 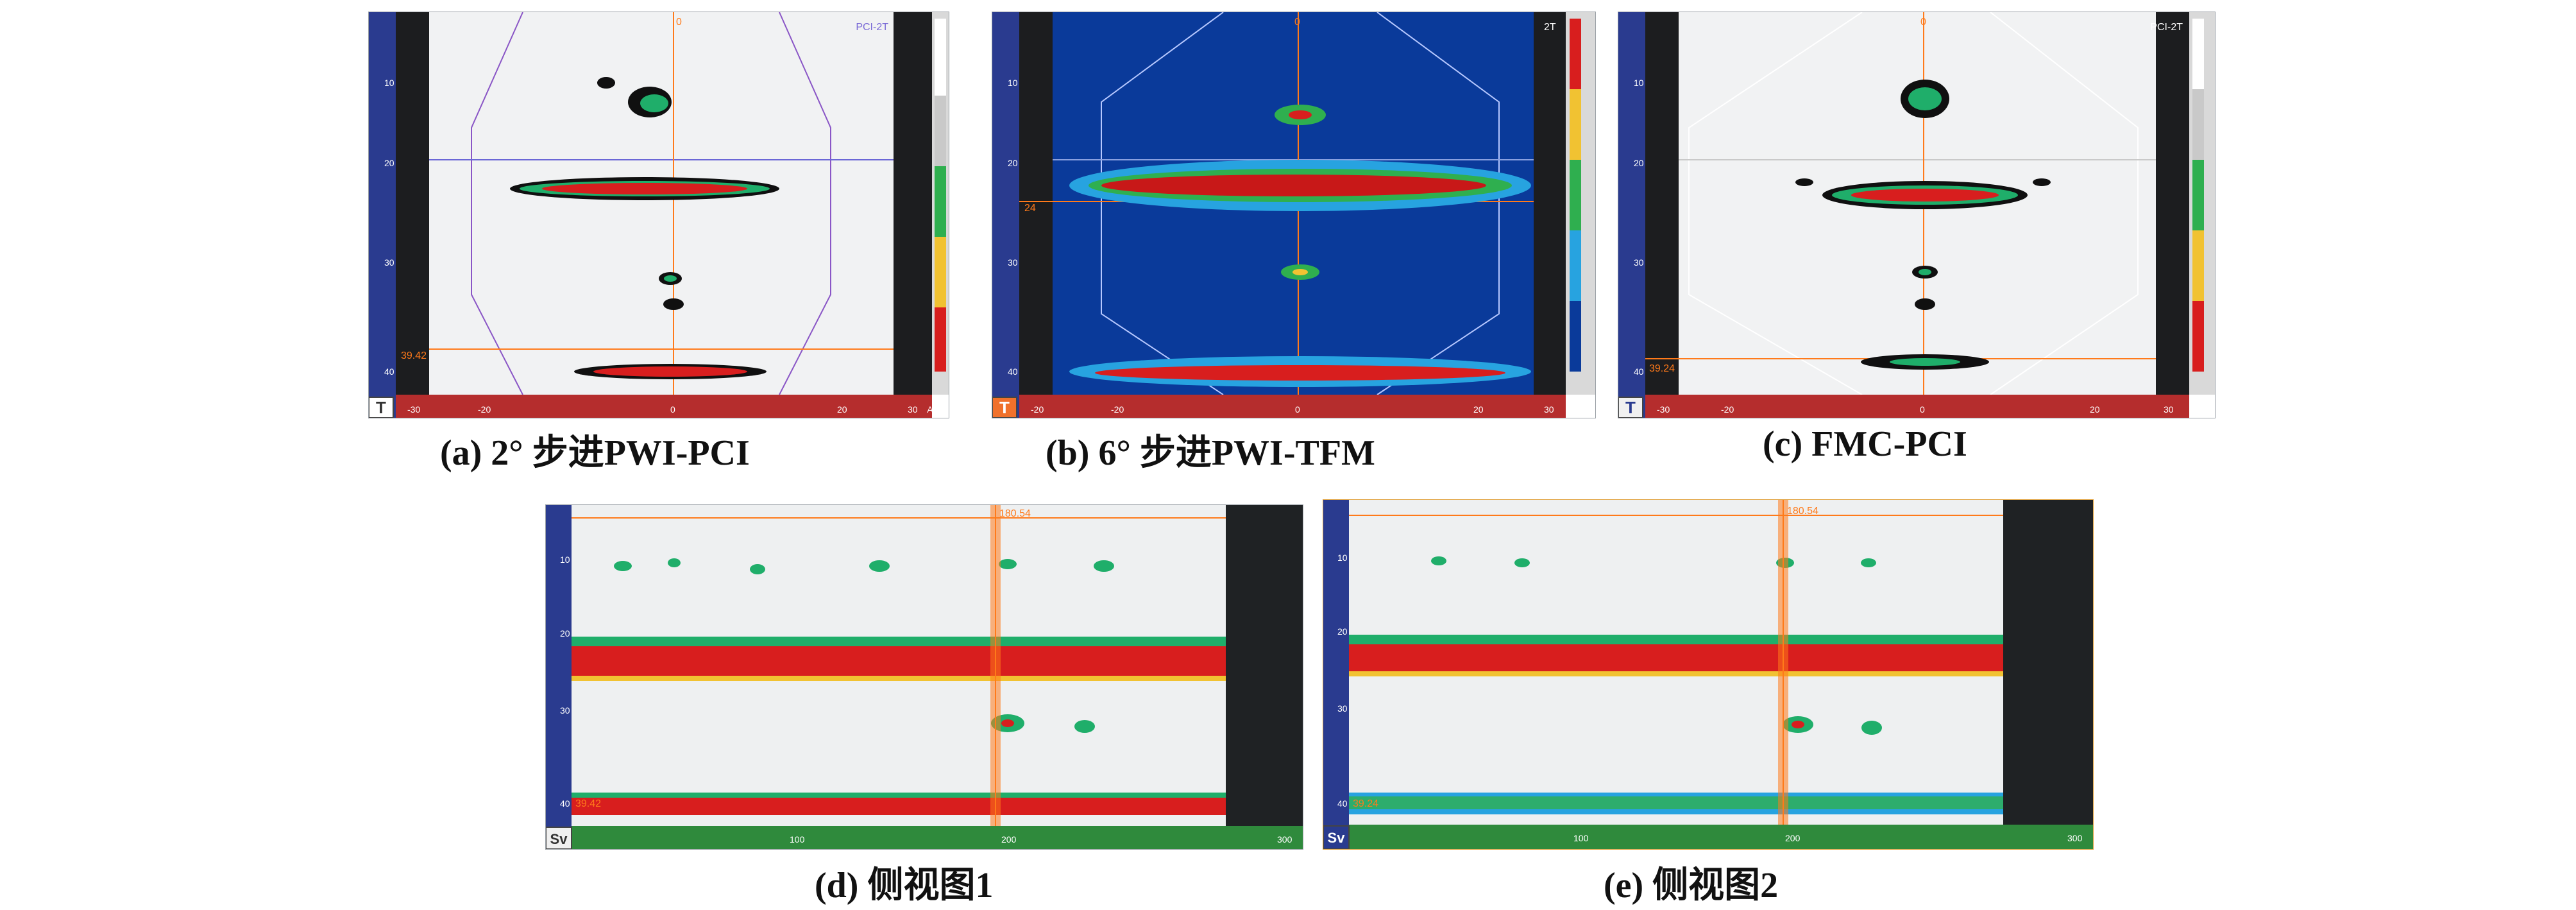 I want to click on depth-label: 24, so click(x=1030, y=208).